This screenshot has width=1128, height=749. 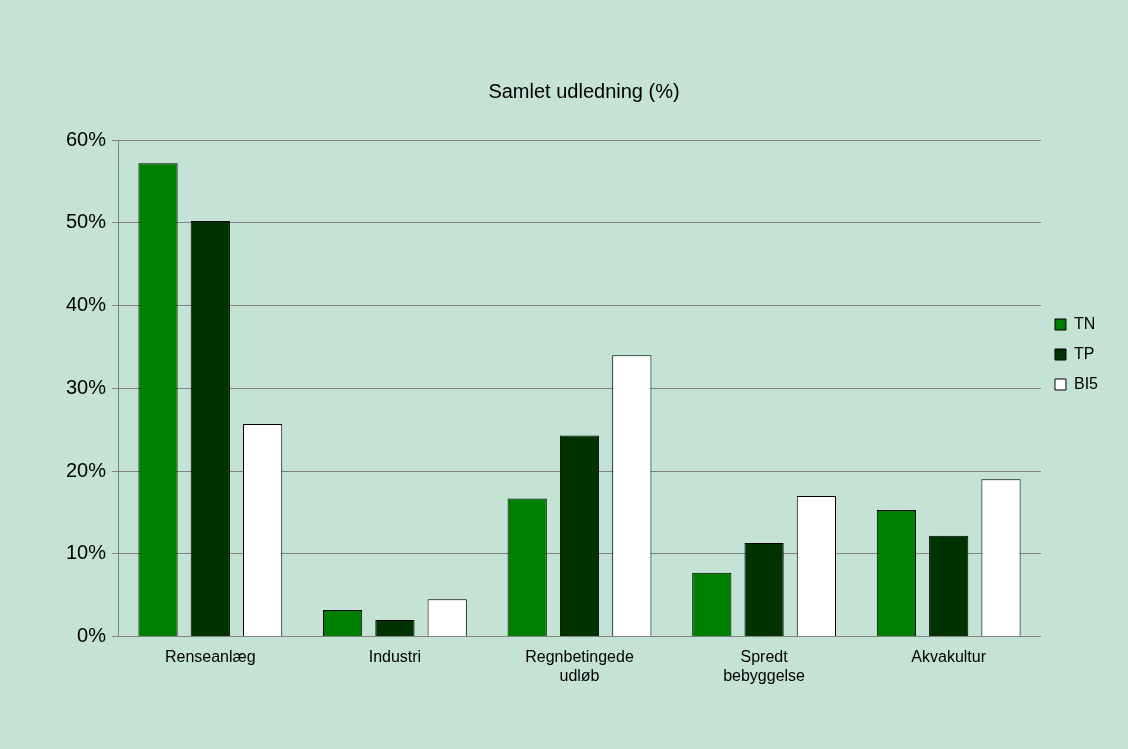 What do you see at coordinates (579, 665) in the screenshot?
I see `x-tick-label: Regnbetingede udløb` at bounding box center [579, 665].